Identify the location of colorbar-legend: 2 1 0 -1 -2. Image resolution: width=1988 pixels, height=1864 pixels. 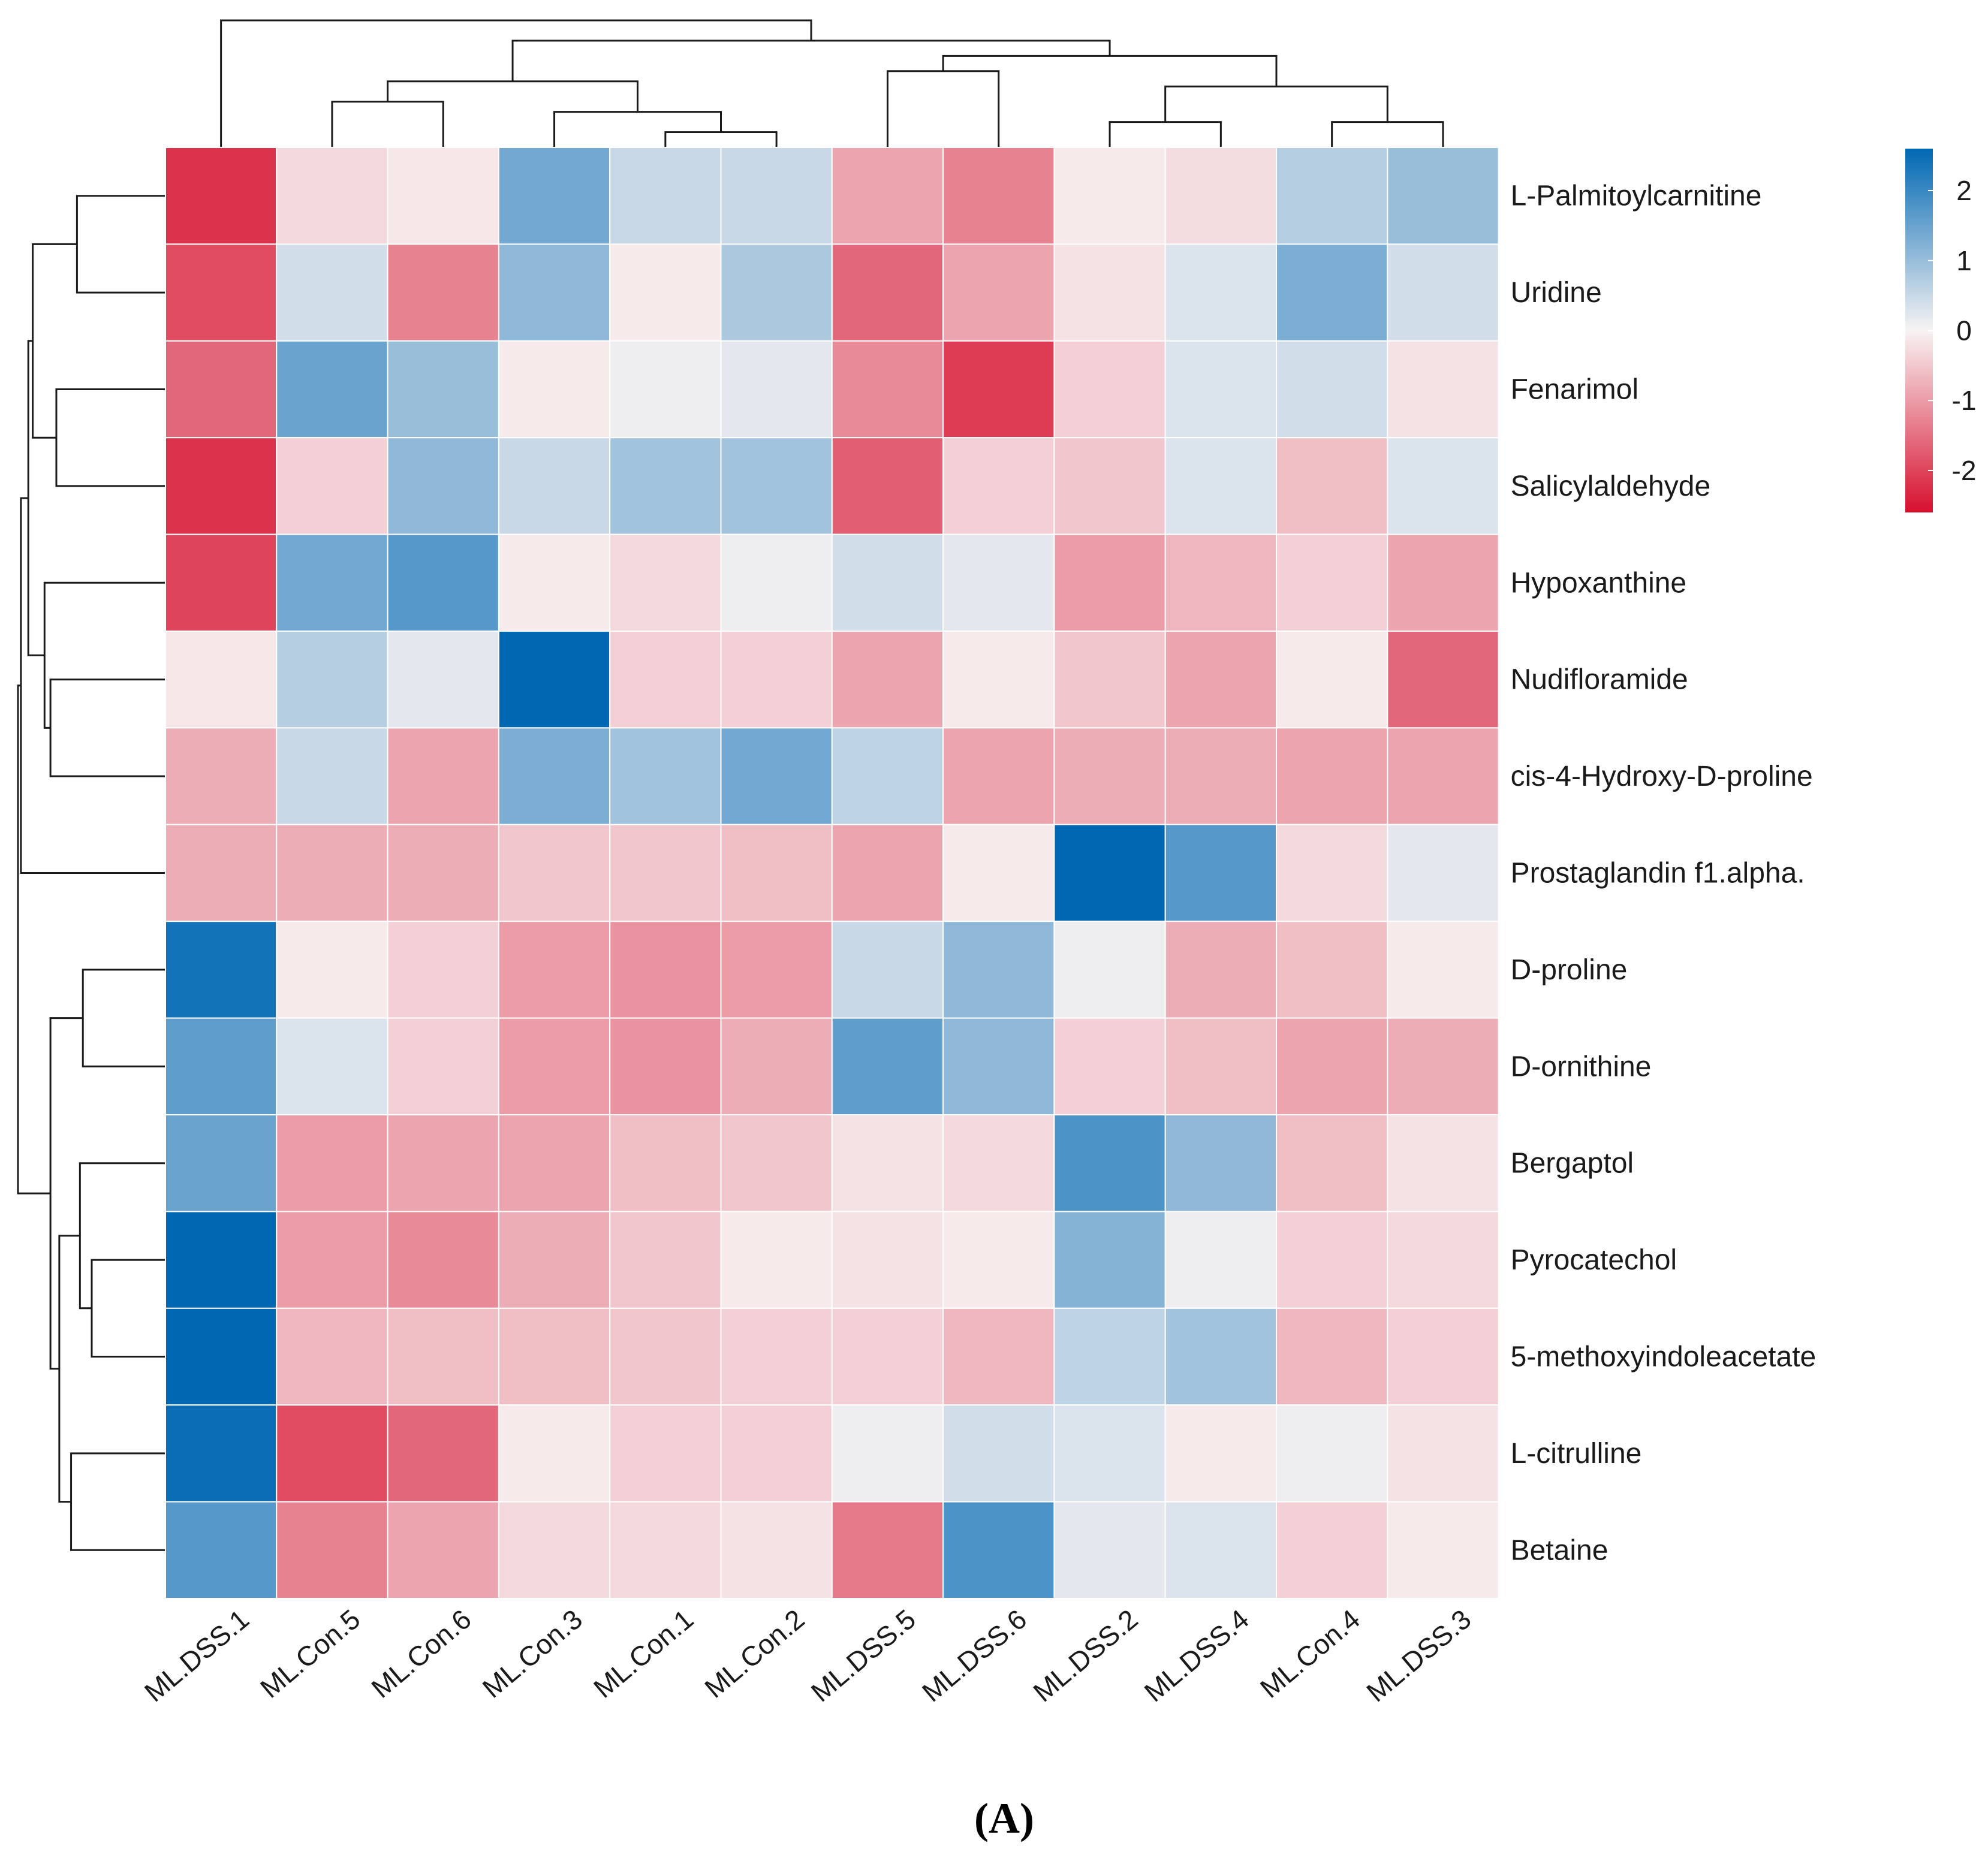
(1940, 330).